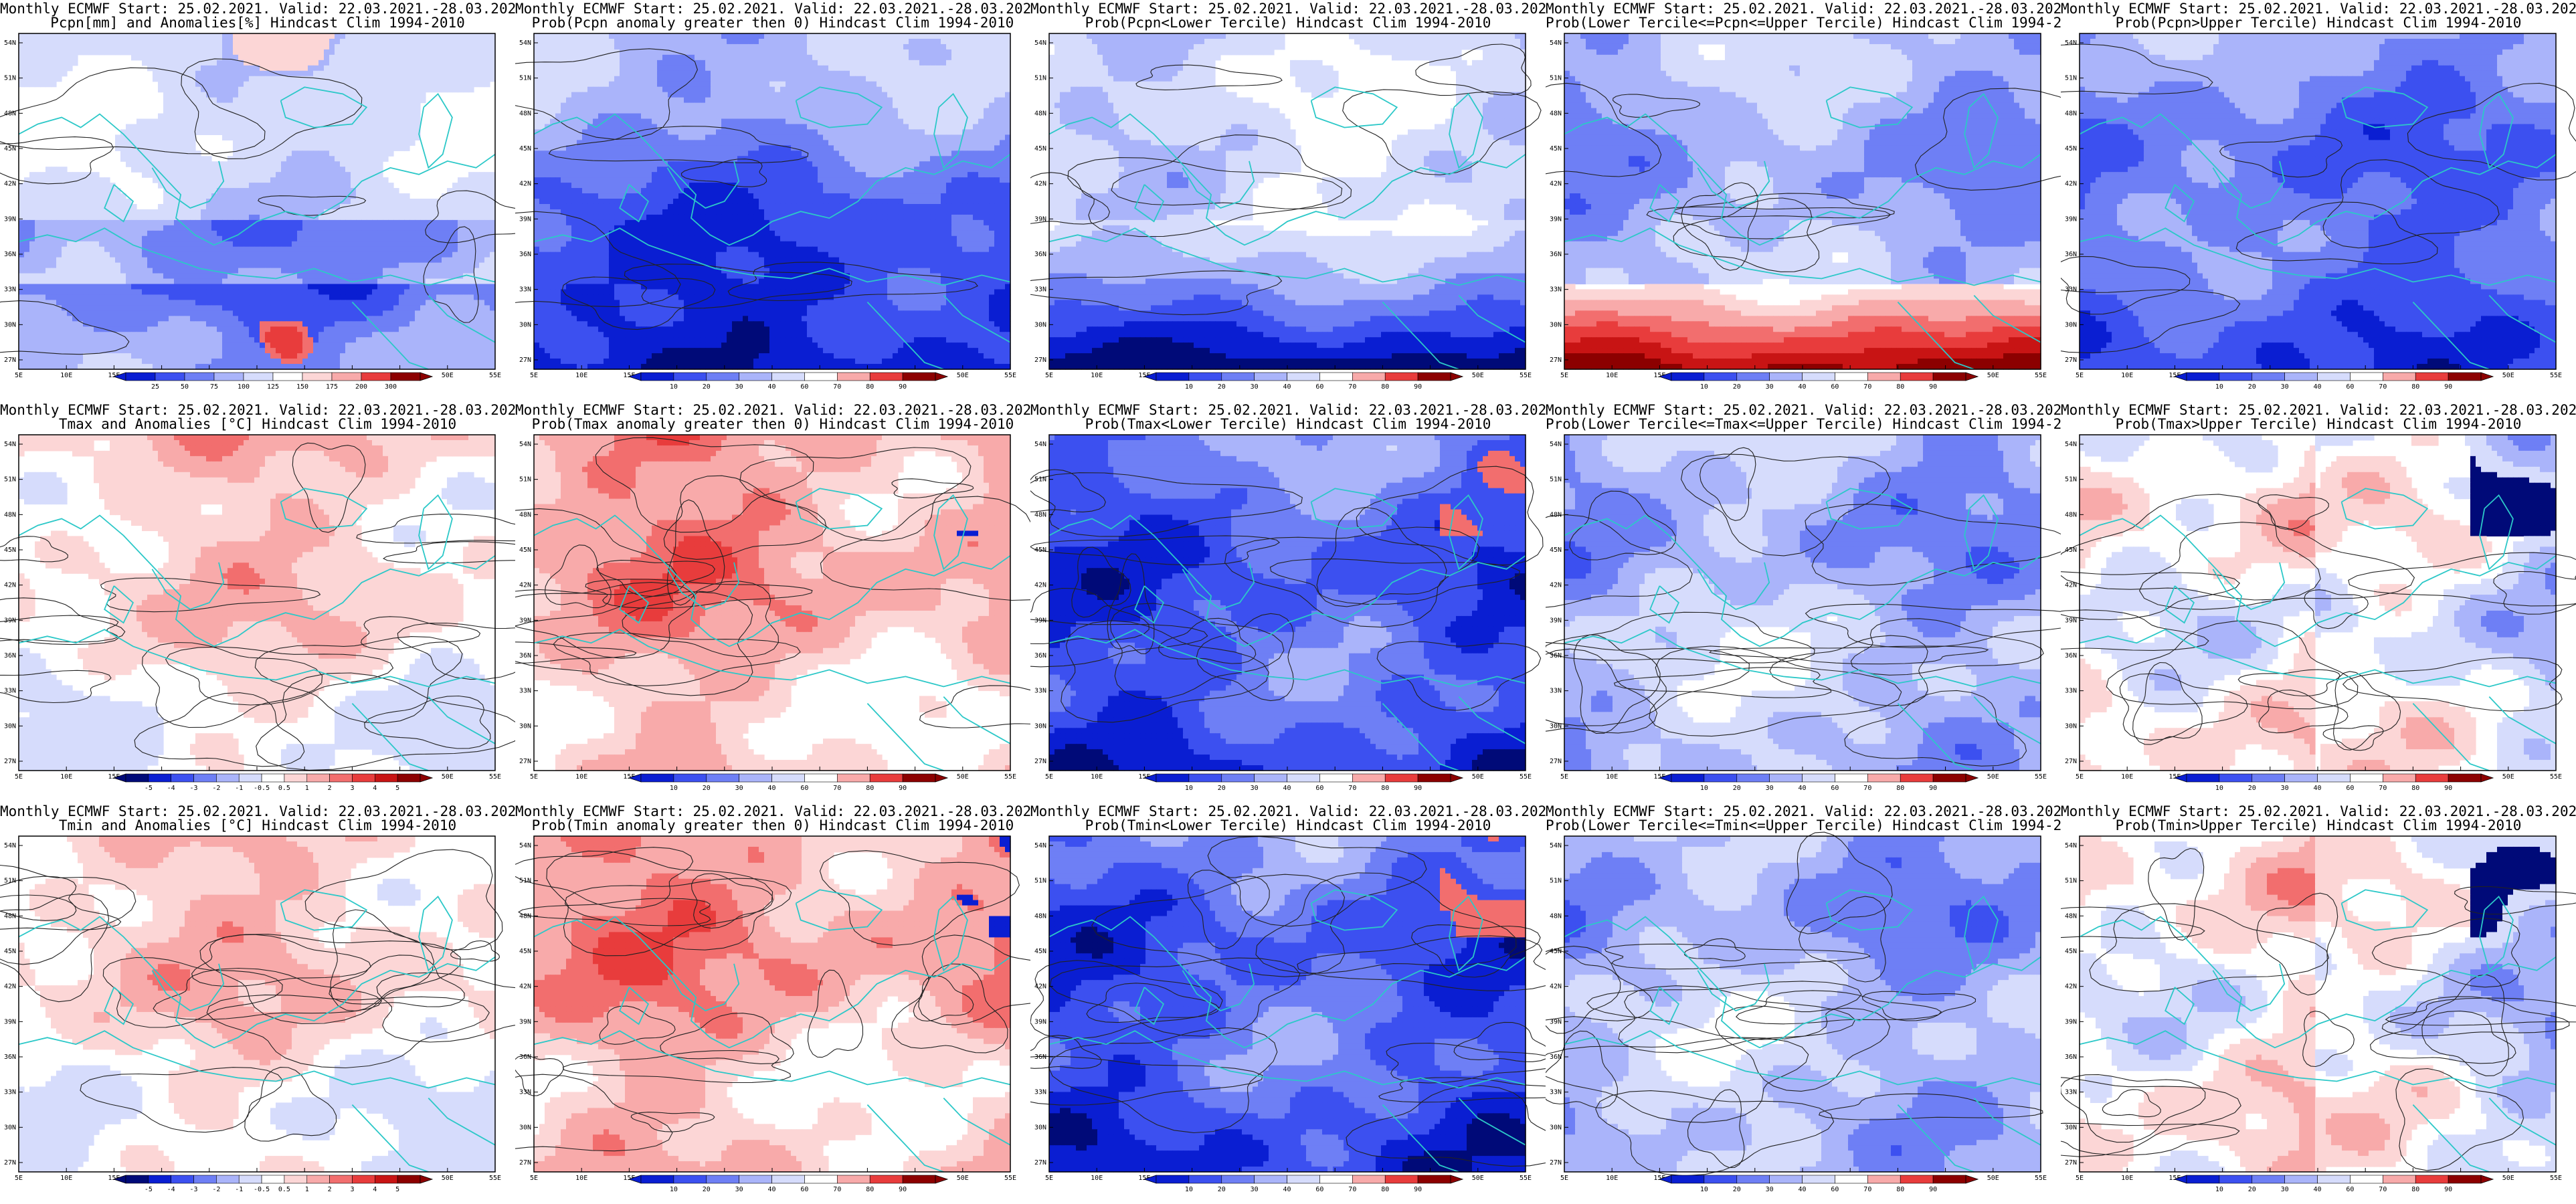 This screenshot has width=2576, height=1204. I want to click on colorbar-tick-label: 175, so click(332, 387).